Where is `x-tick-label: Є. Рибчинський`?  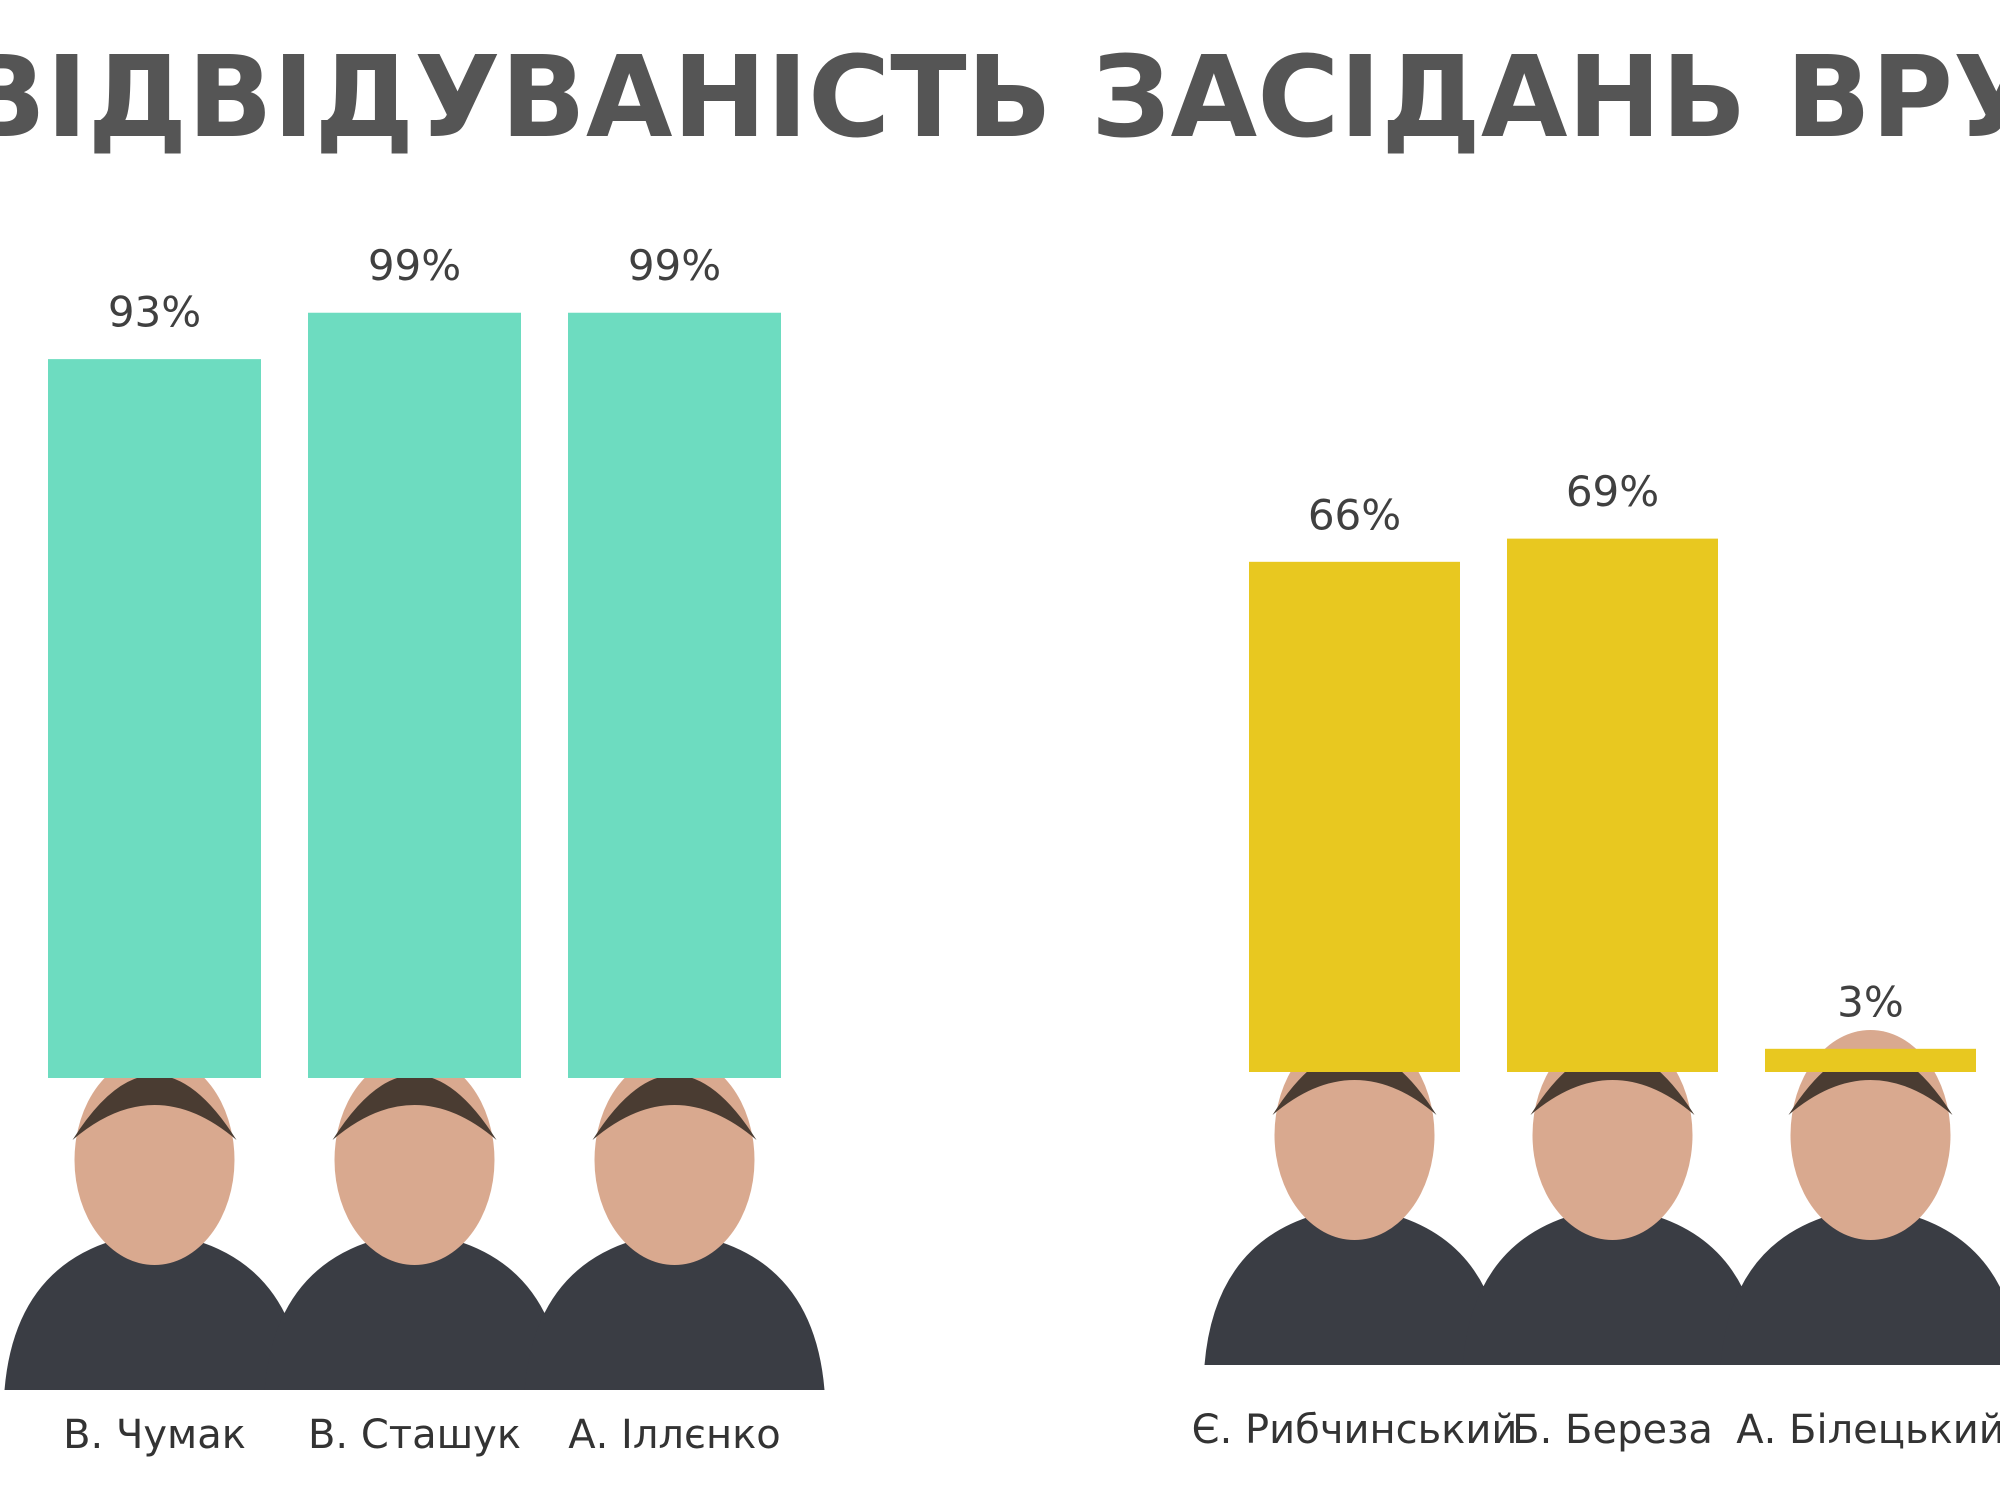
x-tick-label: Є. Рибчинський is located at coordinates (1355, 1430).